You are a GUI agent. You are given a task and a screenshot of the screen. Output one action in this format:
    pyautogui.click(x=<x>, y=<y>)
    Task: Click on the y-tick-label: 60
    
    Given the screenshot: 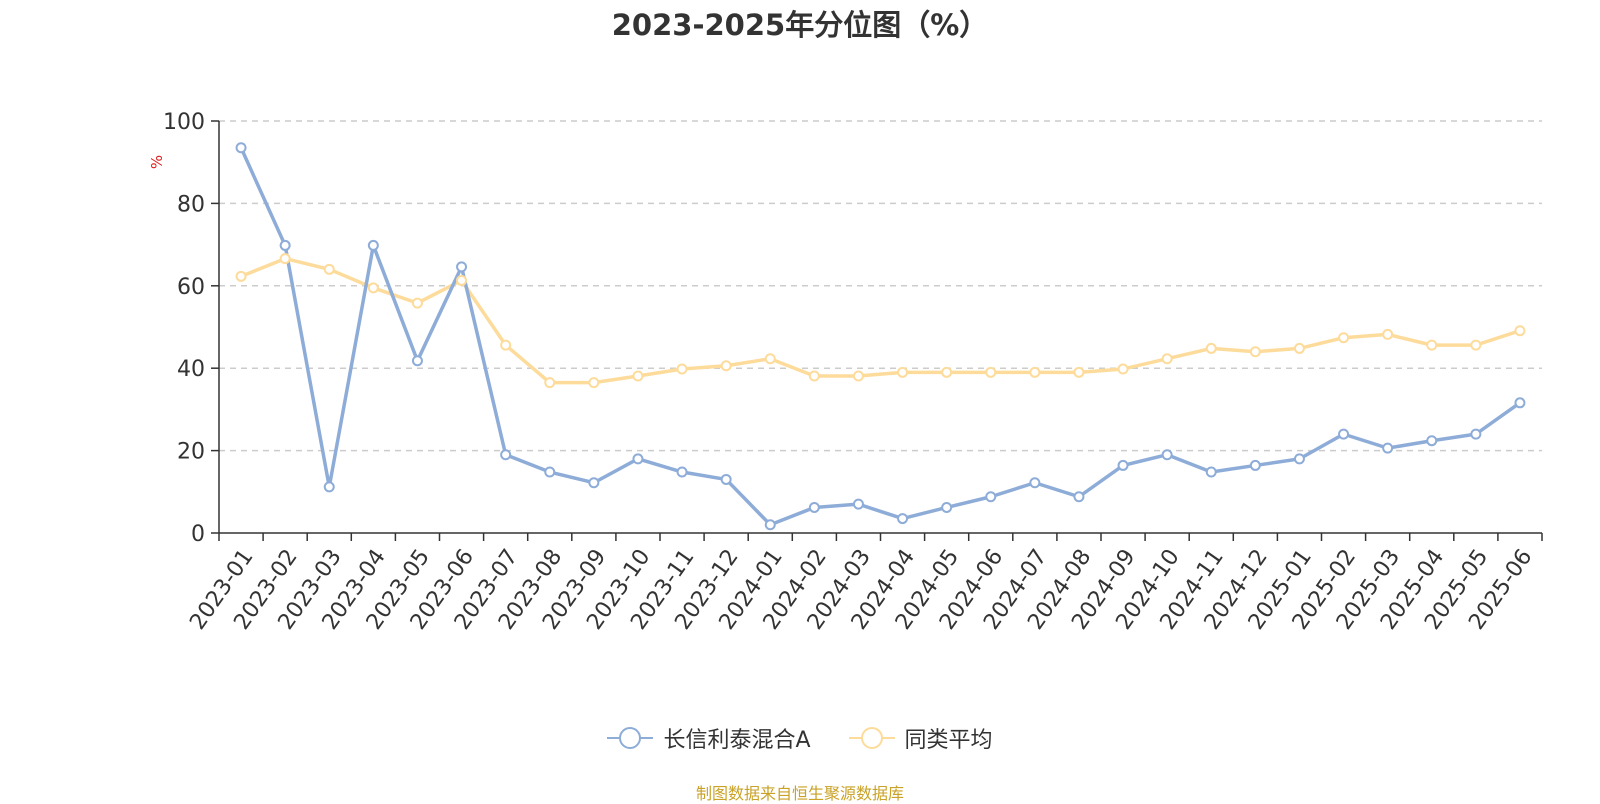 What is the action you would take?
    pyautogui.click(x=191, y=287)
    